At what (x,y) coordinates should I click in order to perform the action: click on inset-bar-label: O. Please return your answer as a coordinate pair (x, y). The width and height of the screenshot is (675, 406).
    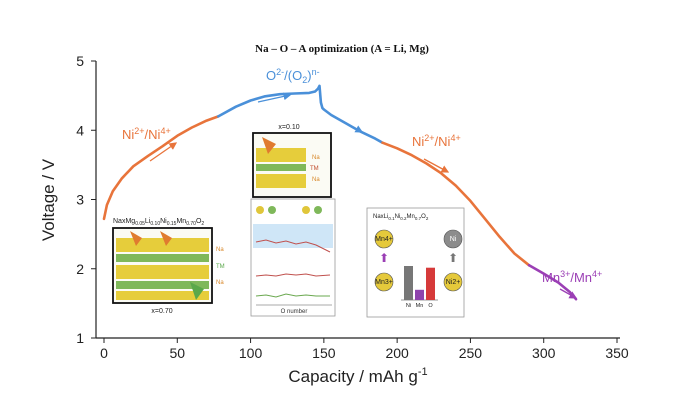
    Looking at the image, I should click on (430, 306).